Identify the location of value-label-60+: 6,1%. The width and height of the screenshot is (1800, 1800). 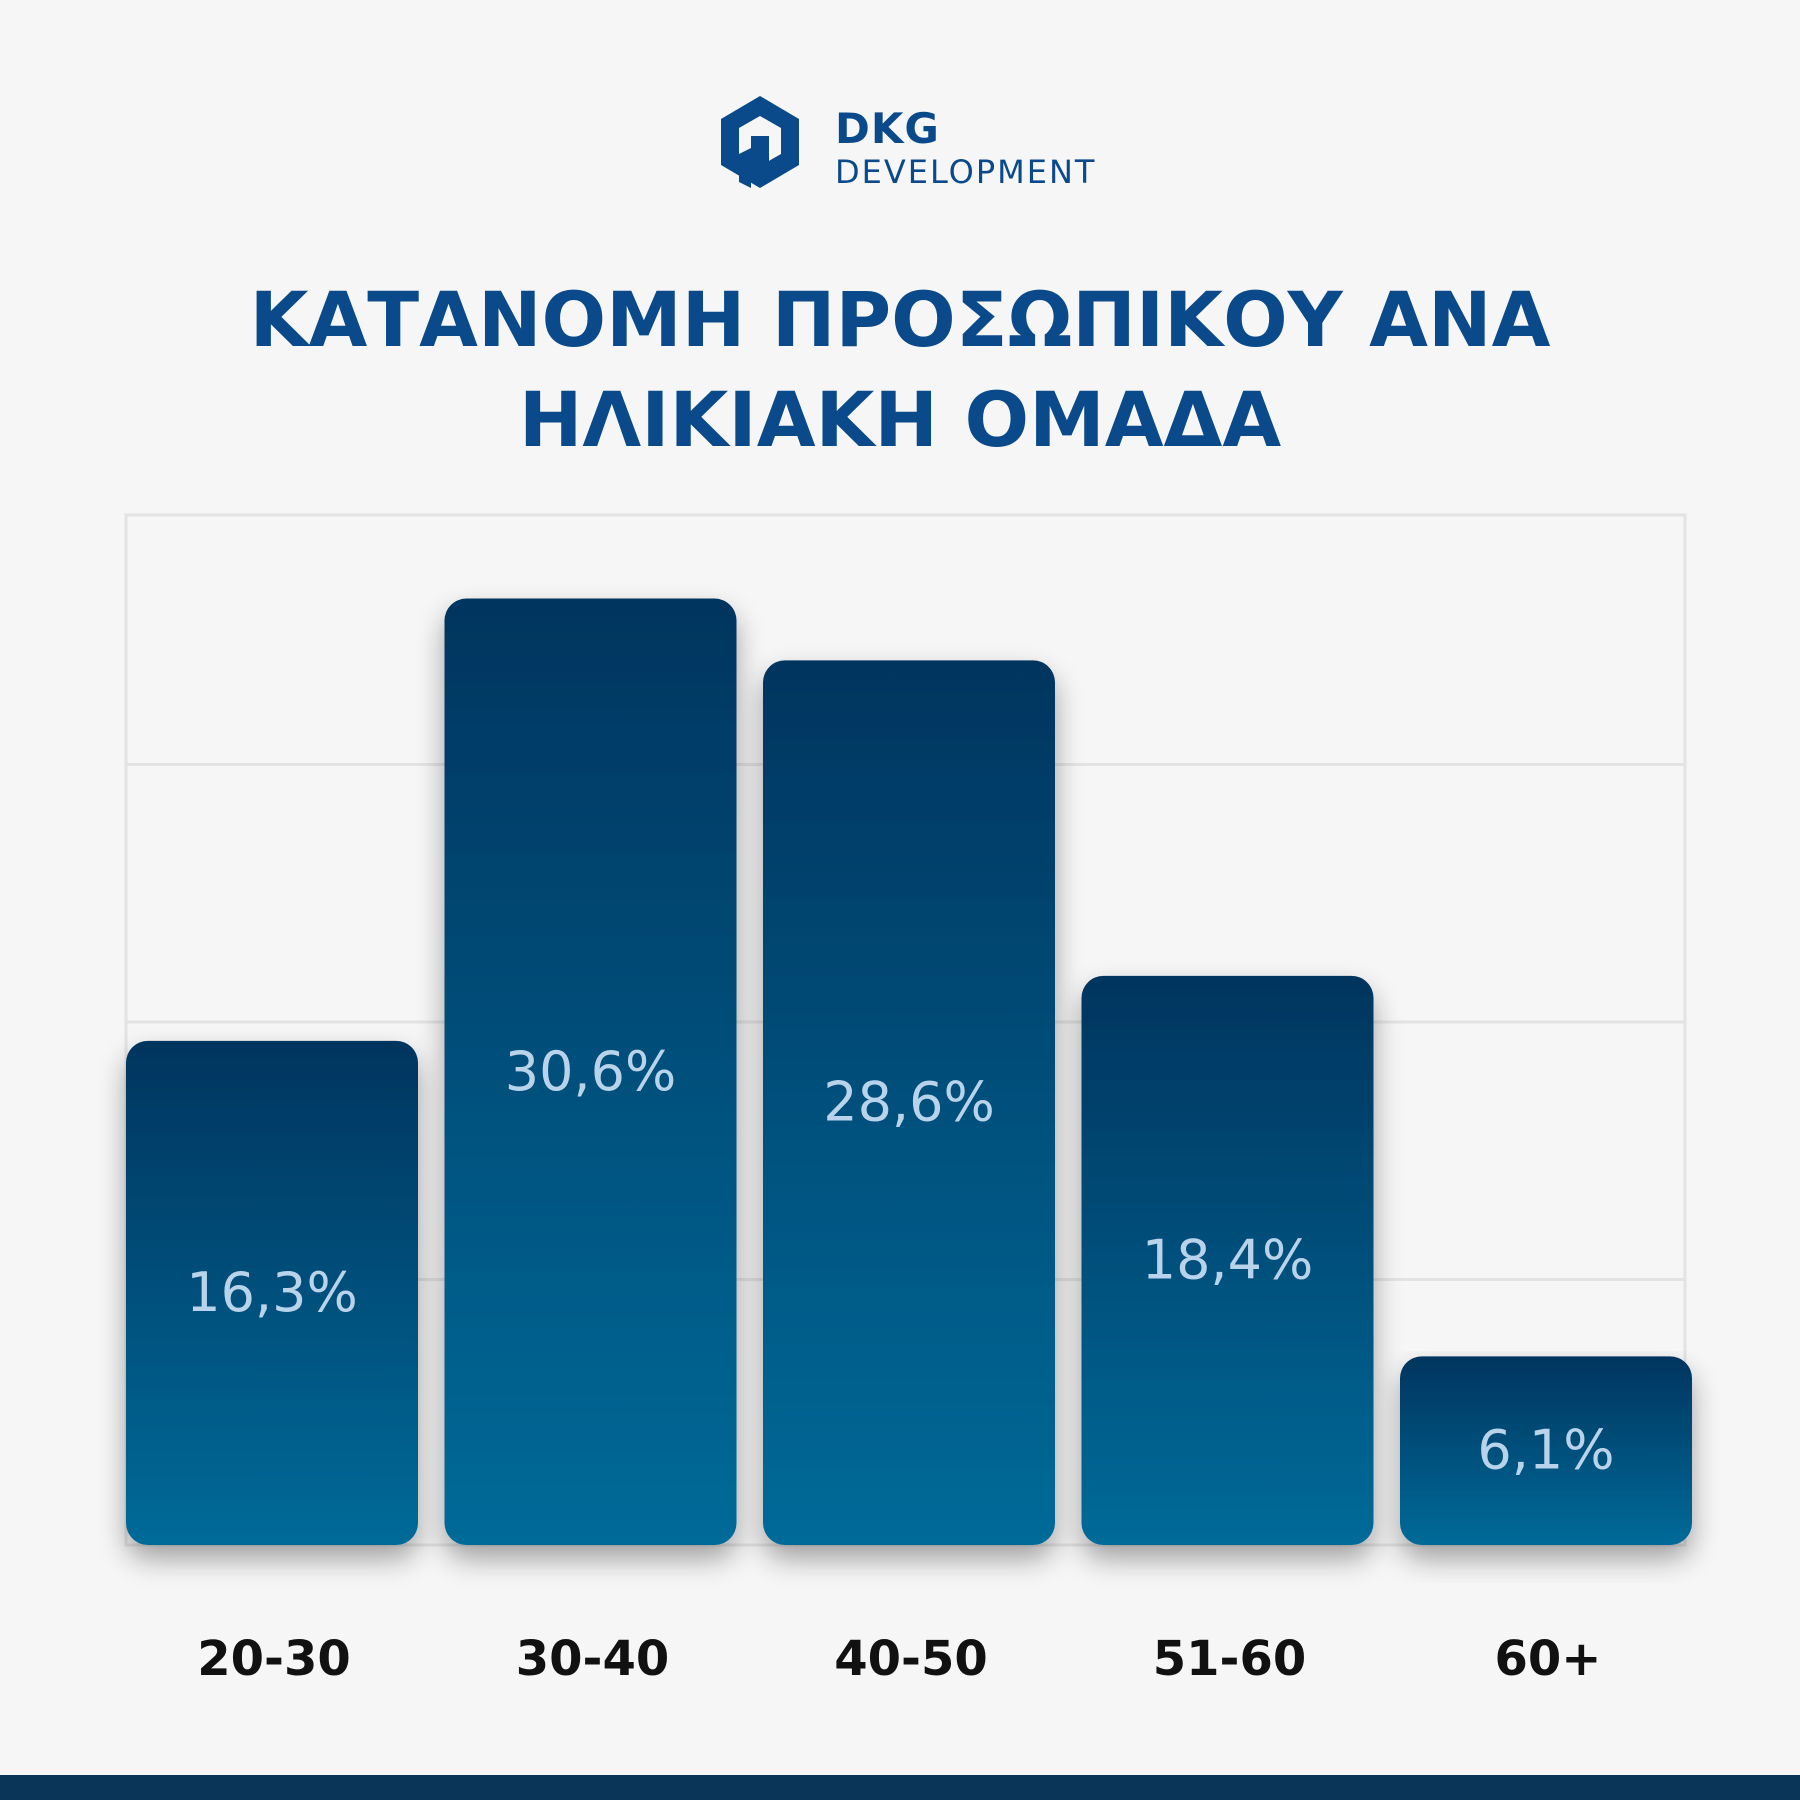
(1545, 1450).